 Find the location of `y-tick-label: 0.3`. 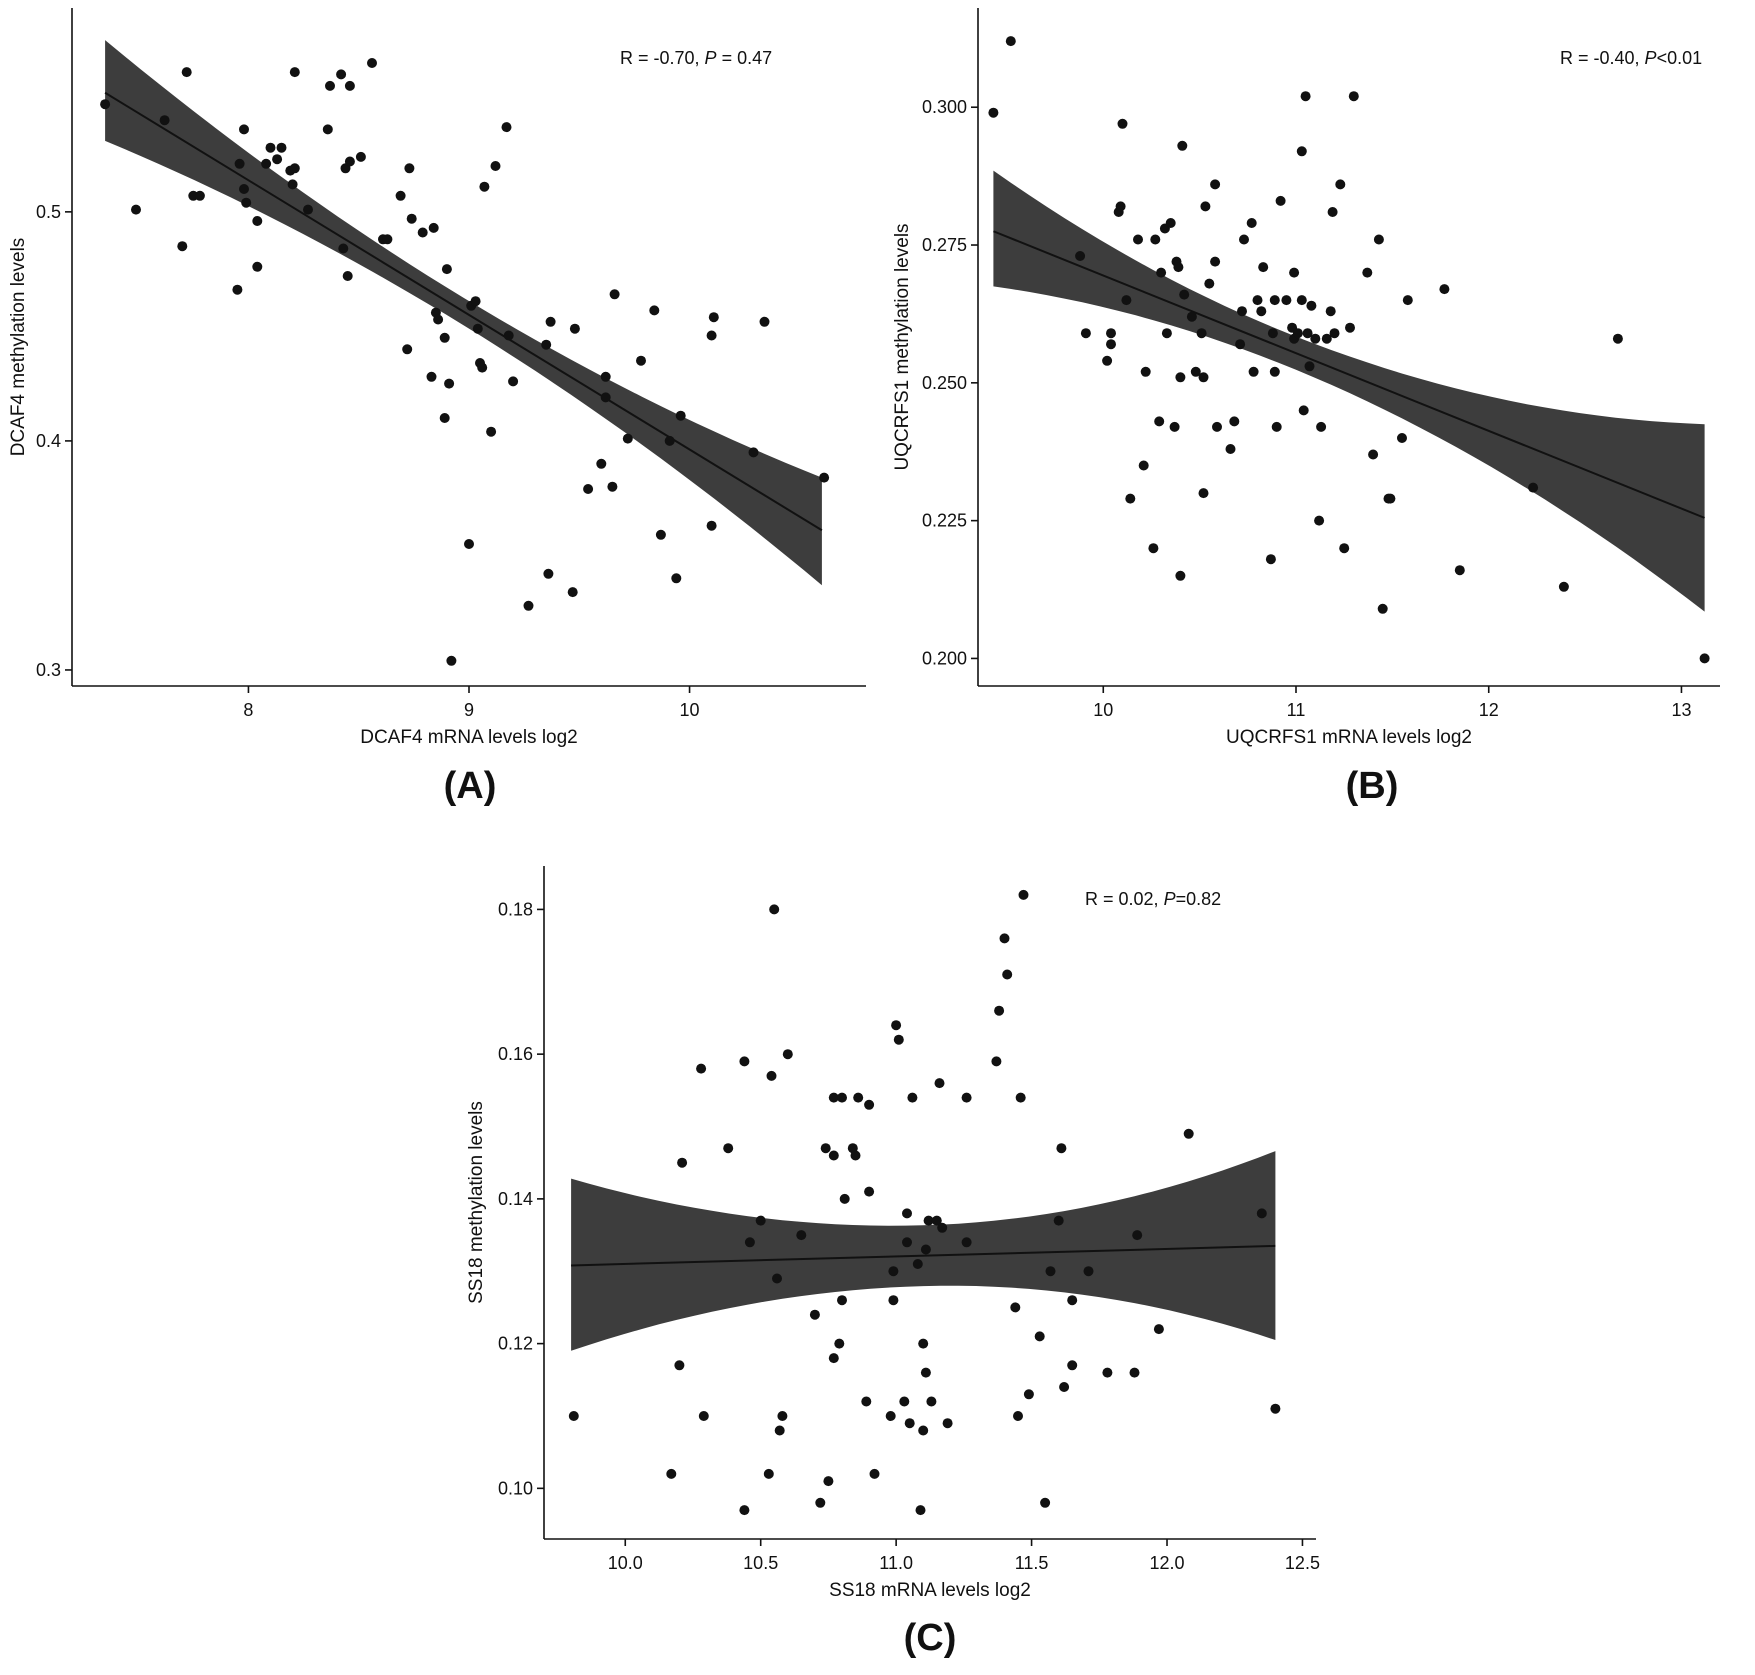

y-tick-label: 0.3 is located at coordinates (48, 670).